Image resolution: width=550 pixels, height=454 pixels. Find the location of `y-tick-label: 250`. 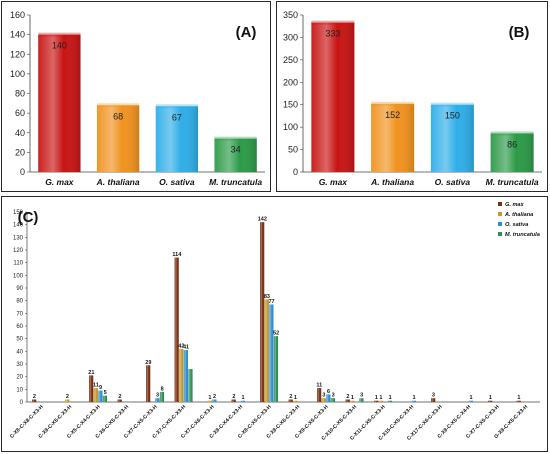

y-tick-label: 250 is located at coordinates (290, 60).